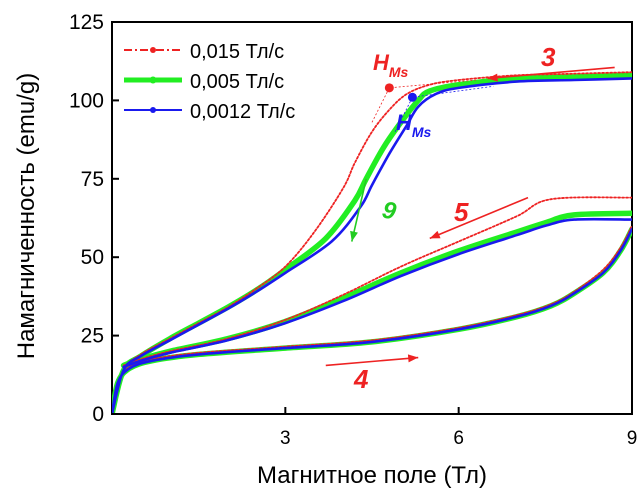  I want to click on annotation-label: 5, so click(461, 212).